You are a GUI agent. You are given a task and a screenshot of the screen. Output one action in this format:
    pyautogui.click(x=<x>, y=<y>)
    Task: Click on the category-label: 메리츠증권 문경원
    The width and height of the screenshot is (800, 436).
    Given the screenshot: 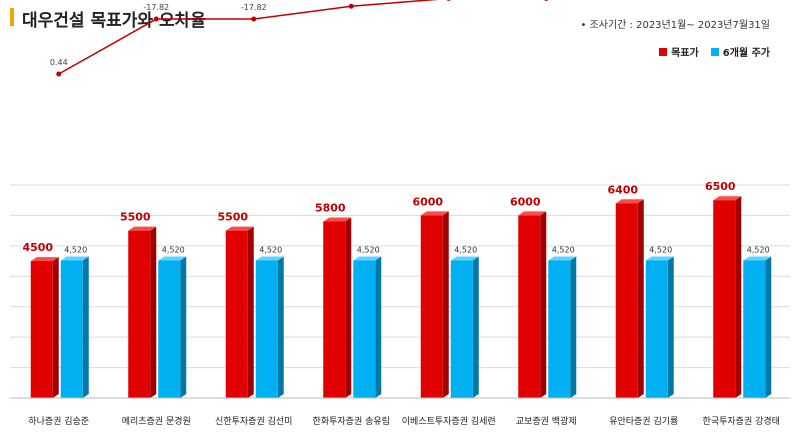 What is the action you would take?
    pyautogui.click(x=156, y=421)
    